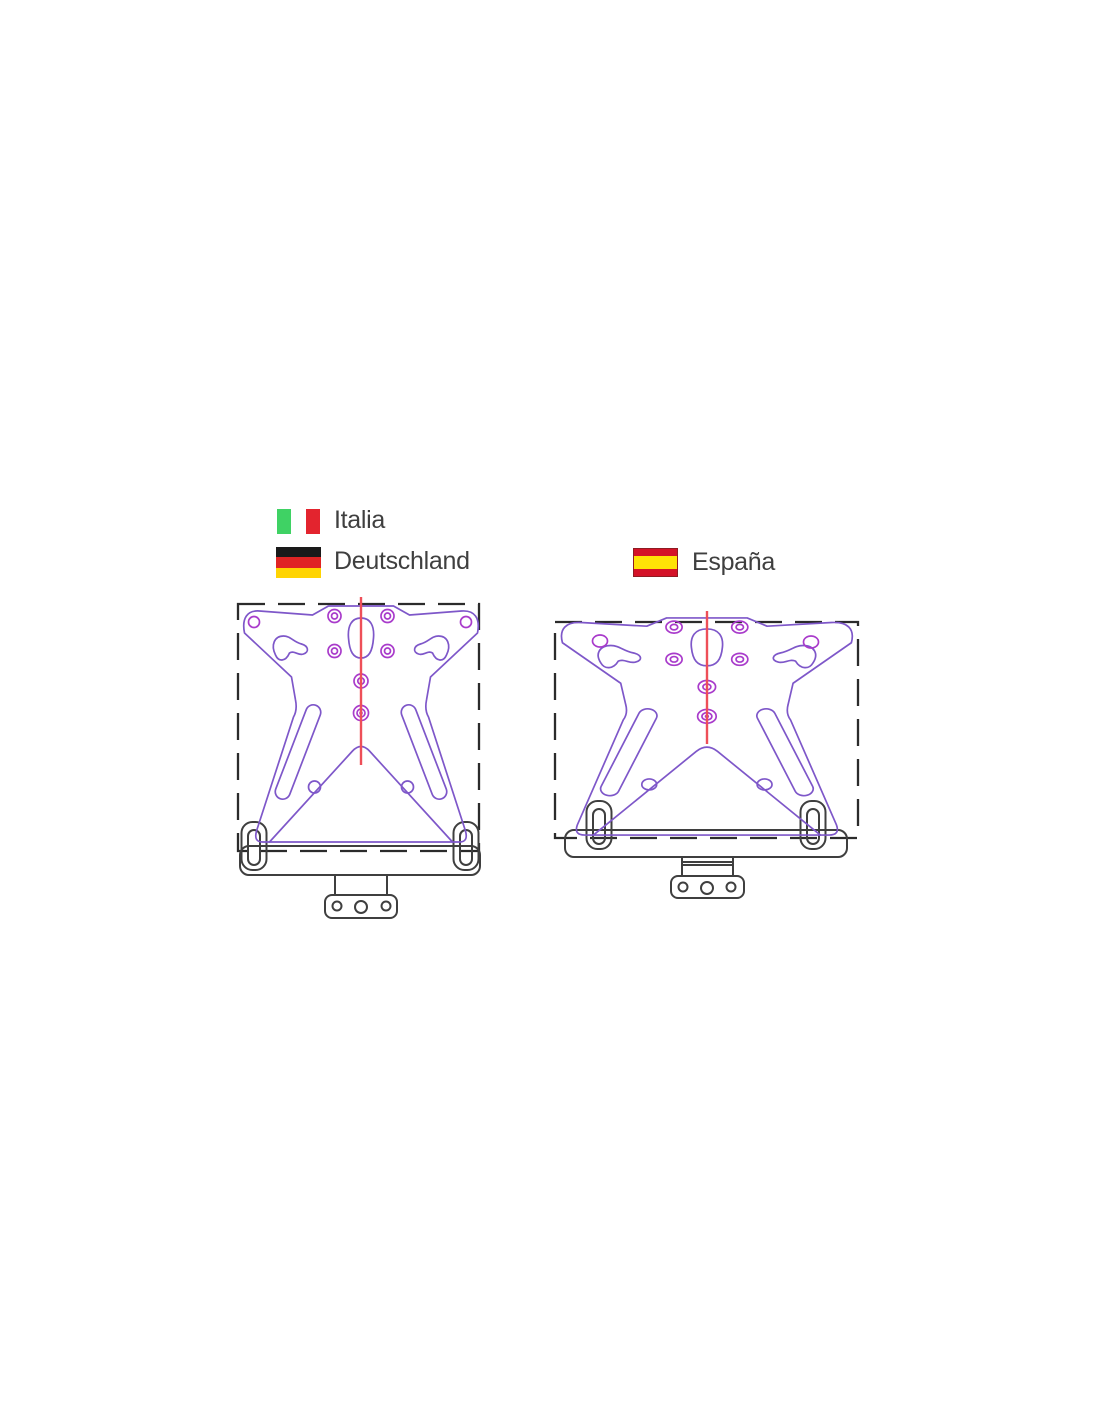  I want to click on germany-flag-icon, so click(298, 562).